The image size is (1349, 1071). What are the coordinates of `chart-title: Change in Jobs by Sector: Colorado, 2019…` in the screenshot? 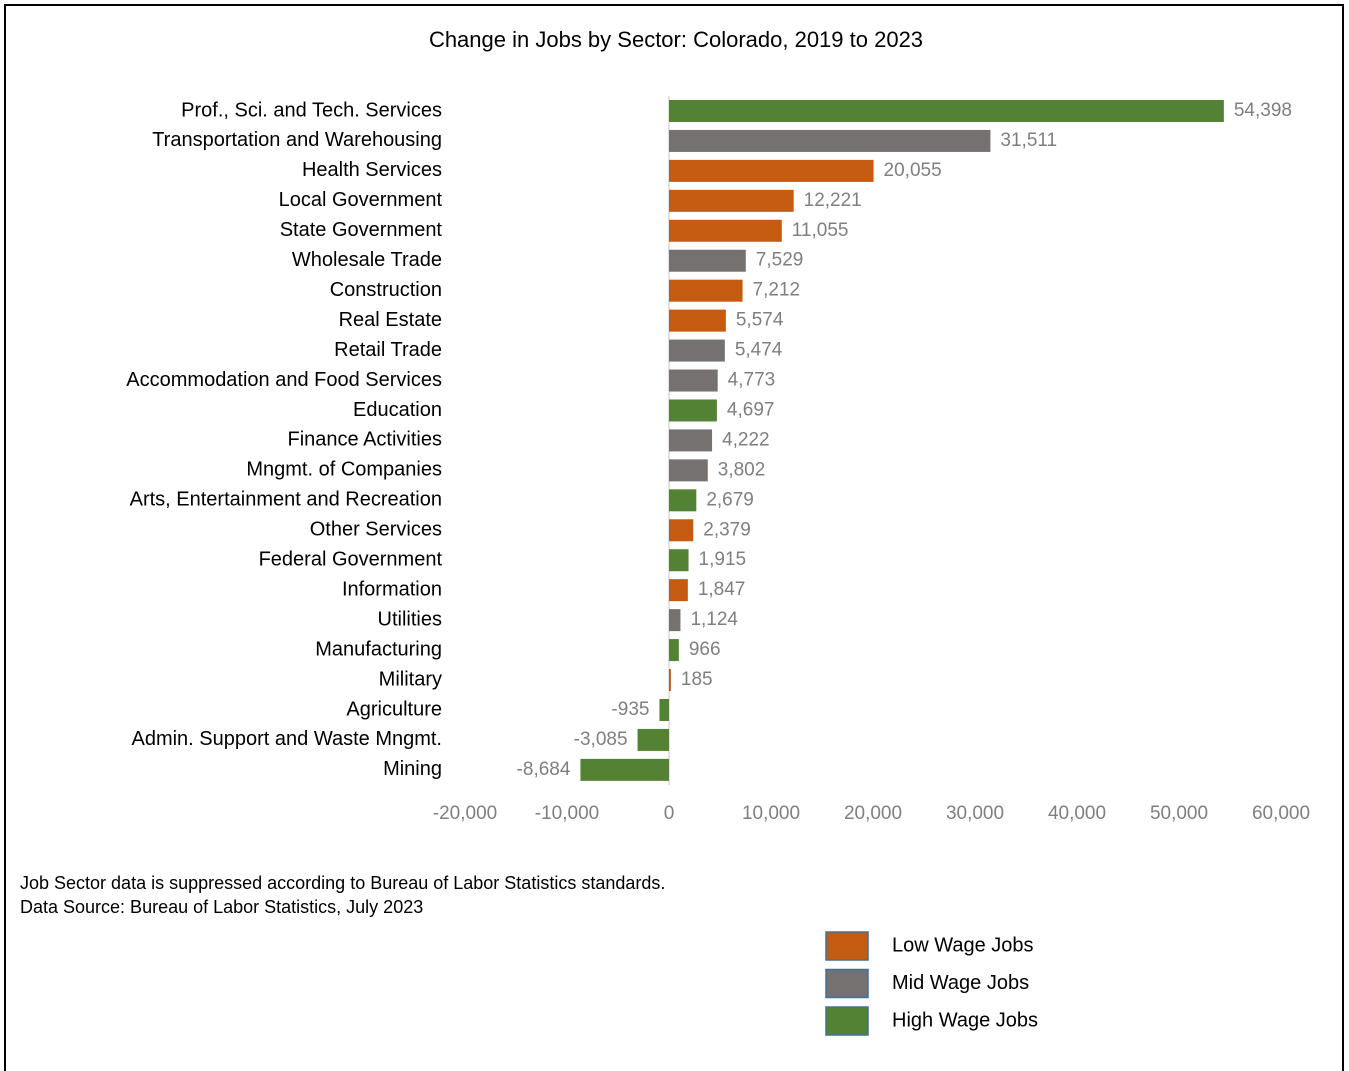 It's located at (676, 39).